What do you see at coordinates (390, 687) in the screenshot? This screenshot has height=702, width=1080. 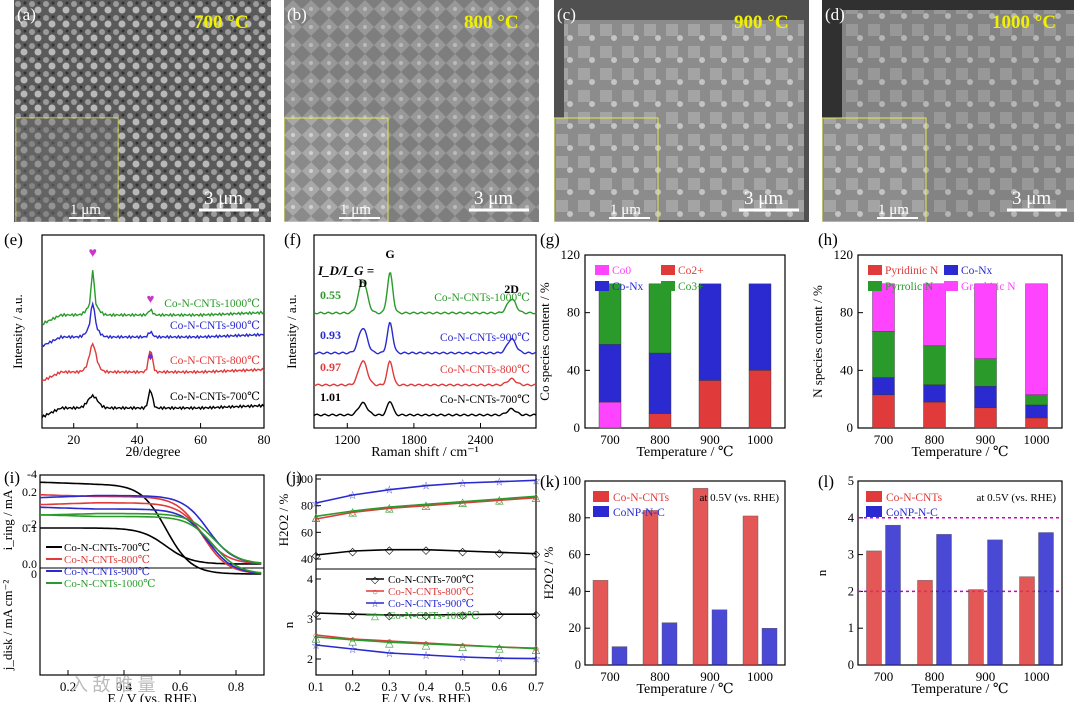 I see `x-tick-label: 0.3` at bounding box center [390, 687].